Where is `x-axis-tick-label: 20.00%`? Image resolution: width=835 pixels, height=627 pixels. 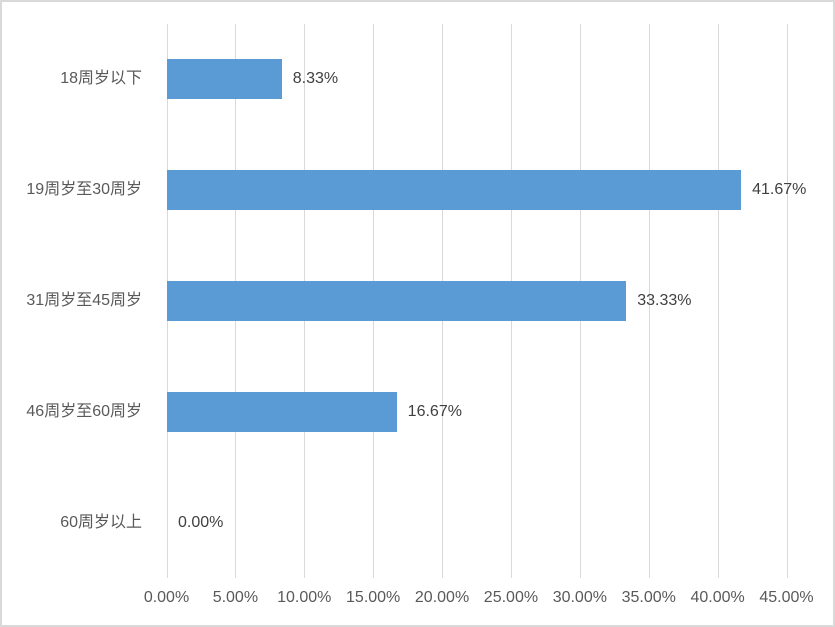 x-axis-tick-label: 20.00% is located at coordinates (442, 597).